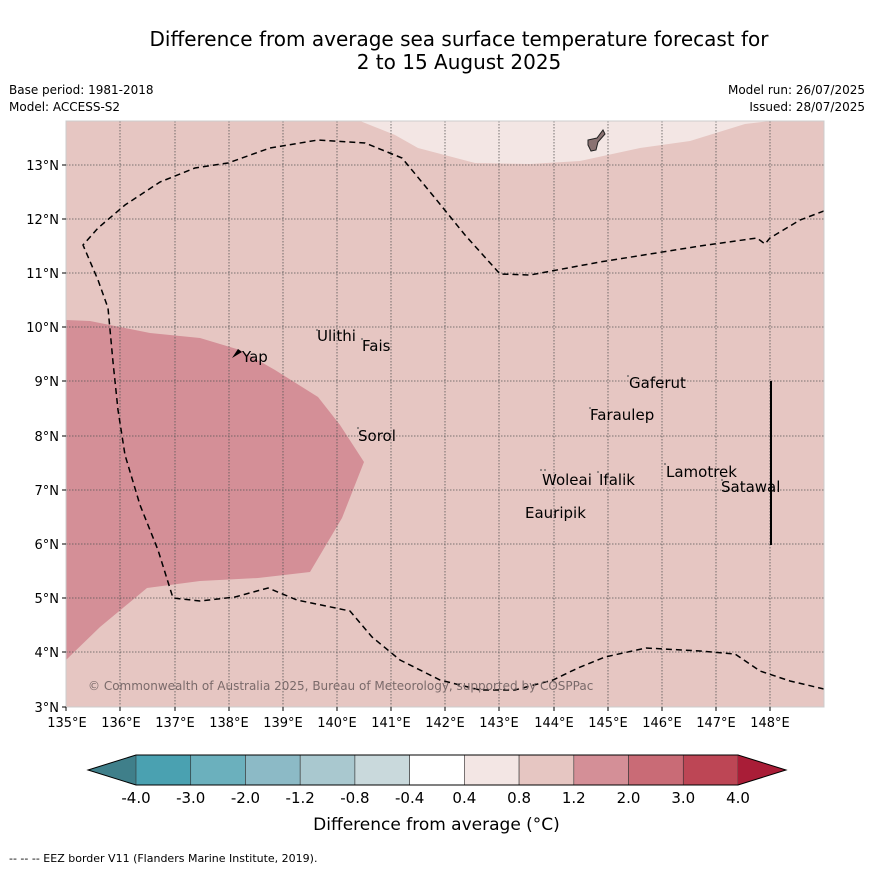 Image resolution: width=873 pixels, height=873 pixels. I want to click on lon-label: 137°E, so click(175, 723).